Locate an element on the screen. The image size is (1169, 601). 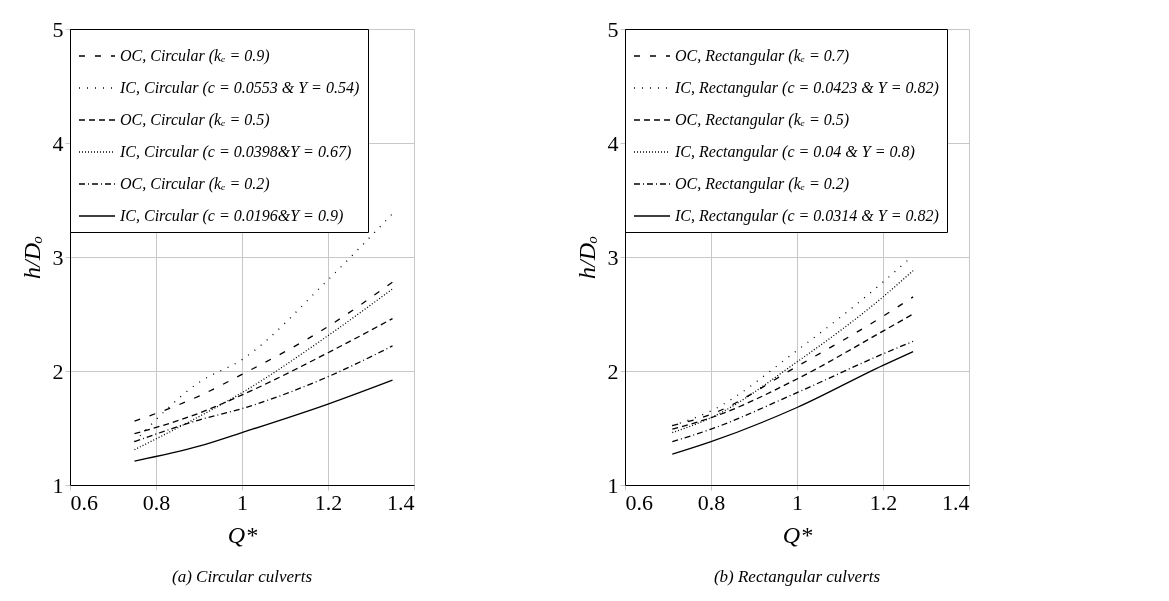
legend-label: OC, Rectangular (kₑ = 0.2) is located at coordinates (762, 184).